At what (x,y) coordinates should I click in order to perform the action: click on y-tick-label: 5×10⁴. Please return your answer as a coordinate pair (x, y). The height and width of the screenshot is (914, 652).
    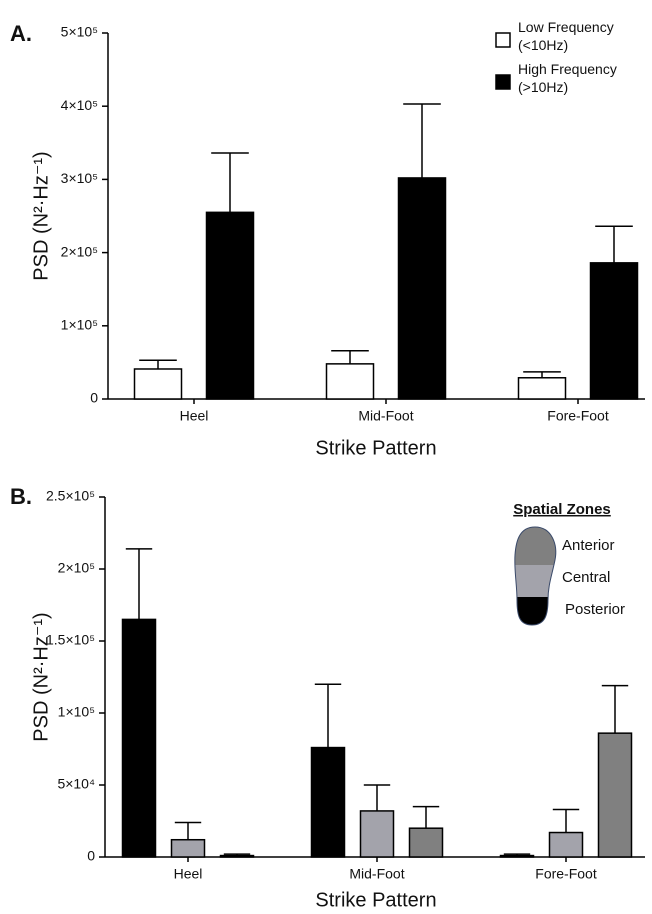
    Looking at the image, I should click on (76, 784).